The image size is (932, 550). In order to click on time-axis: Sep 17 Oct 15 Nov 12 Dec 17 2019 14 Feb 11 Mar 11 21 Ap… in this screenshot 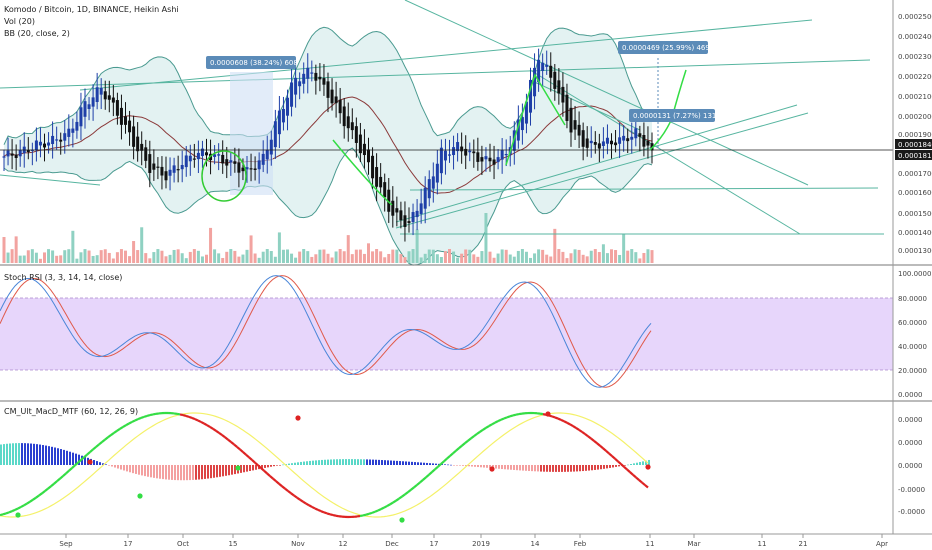, I will do `click(466, 540)`.